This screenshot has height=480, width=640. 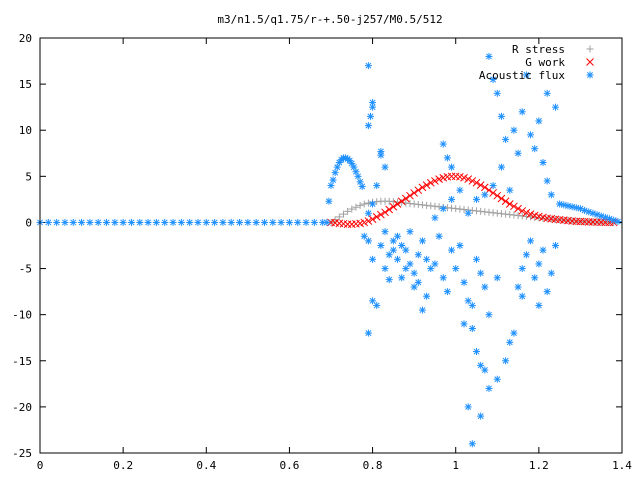 What do you see at coordinates (522, 75) in the screenshot?
I see `legend-label-acoustic-flux: Acoustic flux` at bounding box center [522, 75].